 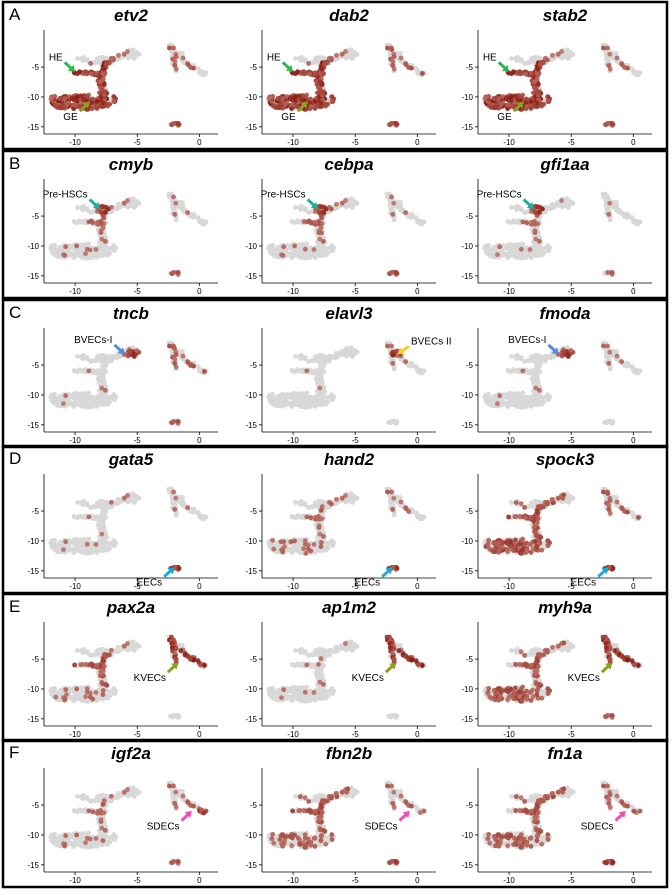 What do you see at coordinates (128, 85) in the screenshot?
I see `umap-points` at bounding box center [128, 85].